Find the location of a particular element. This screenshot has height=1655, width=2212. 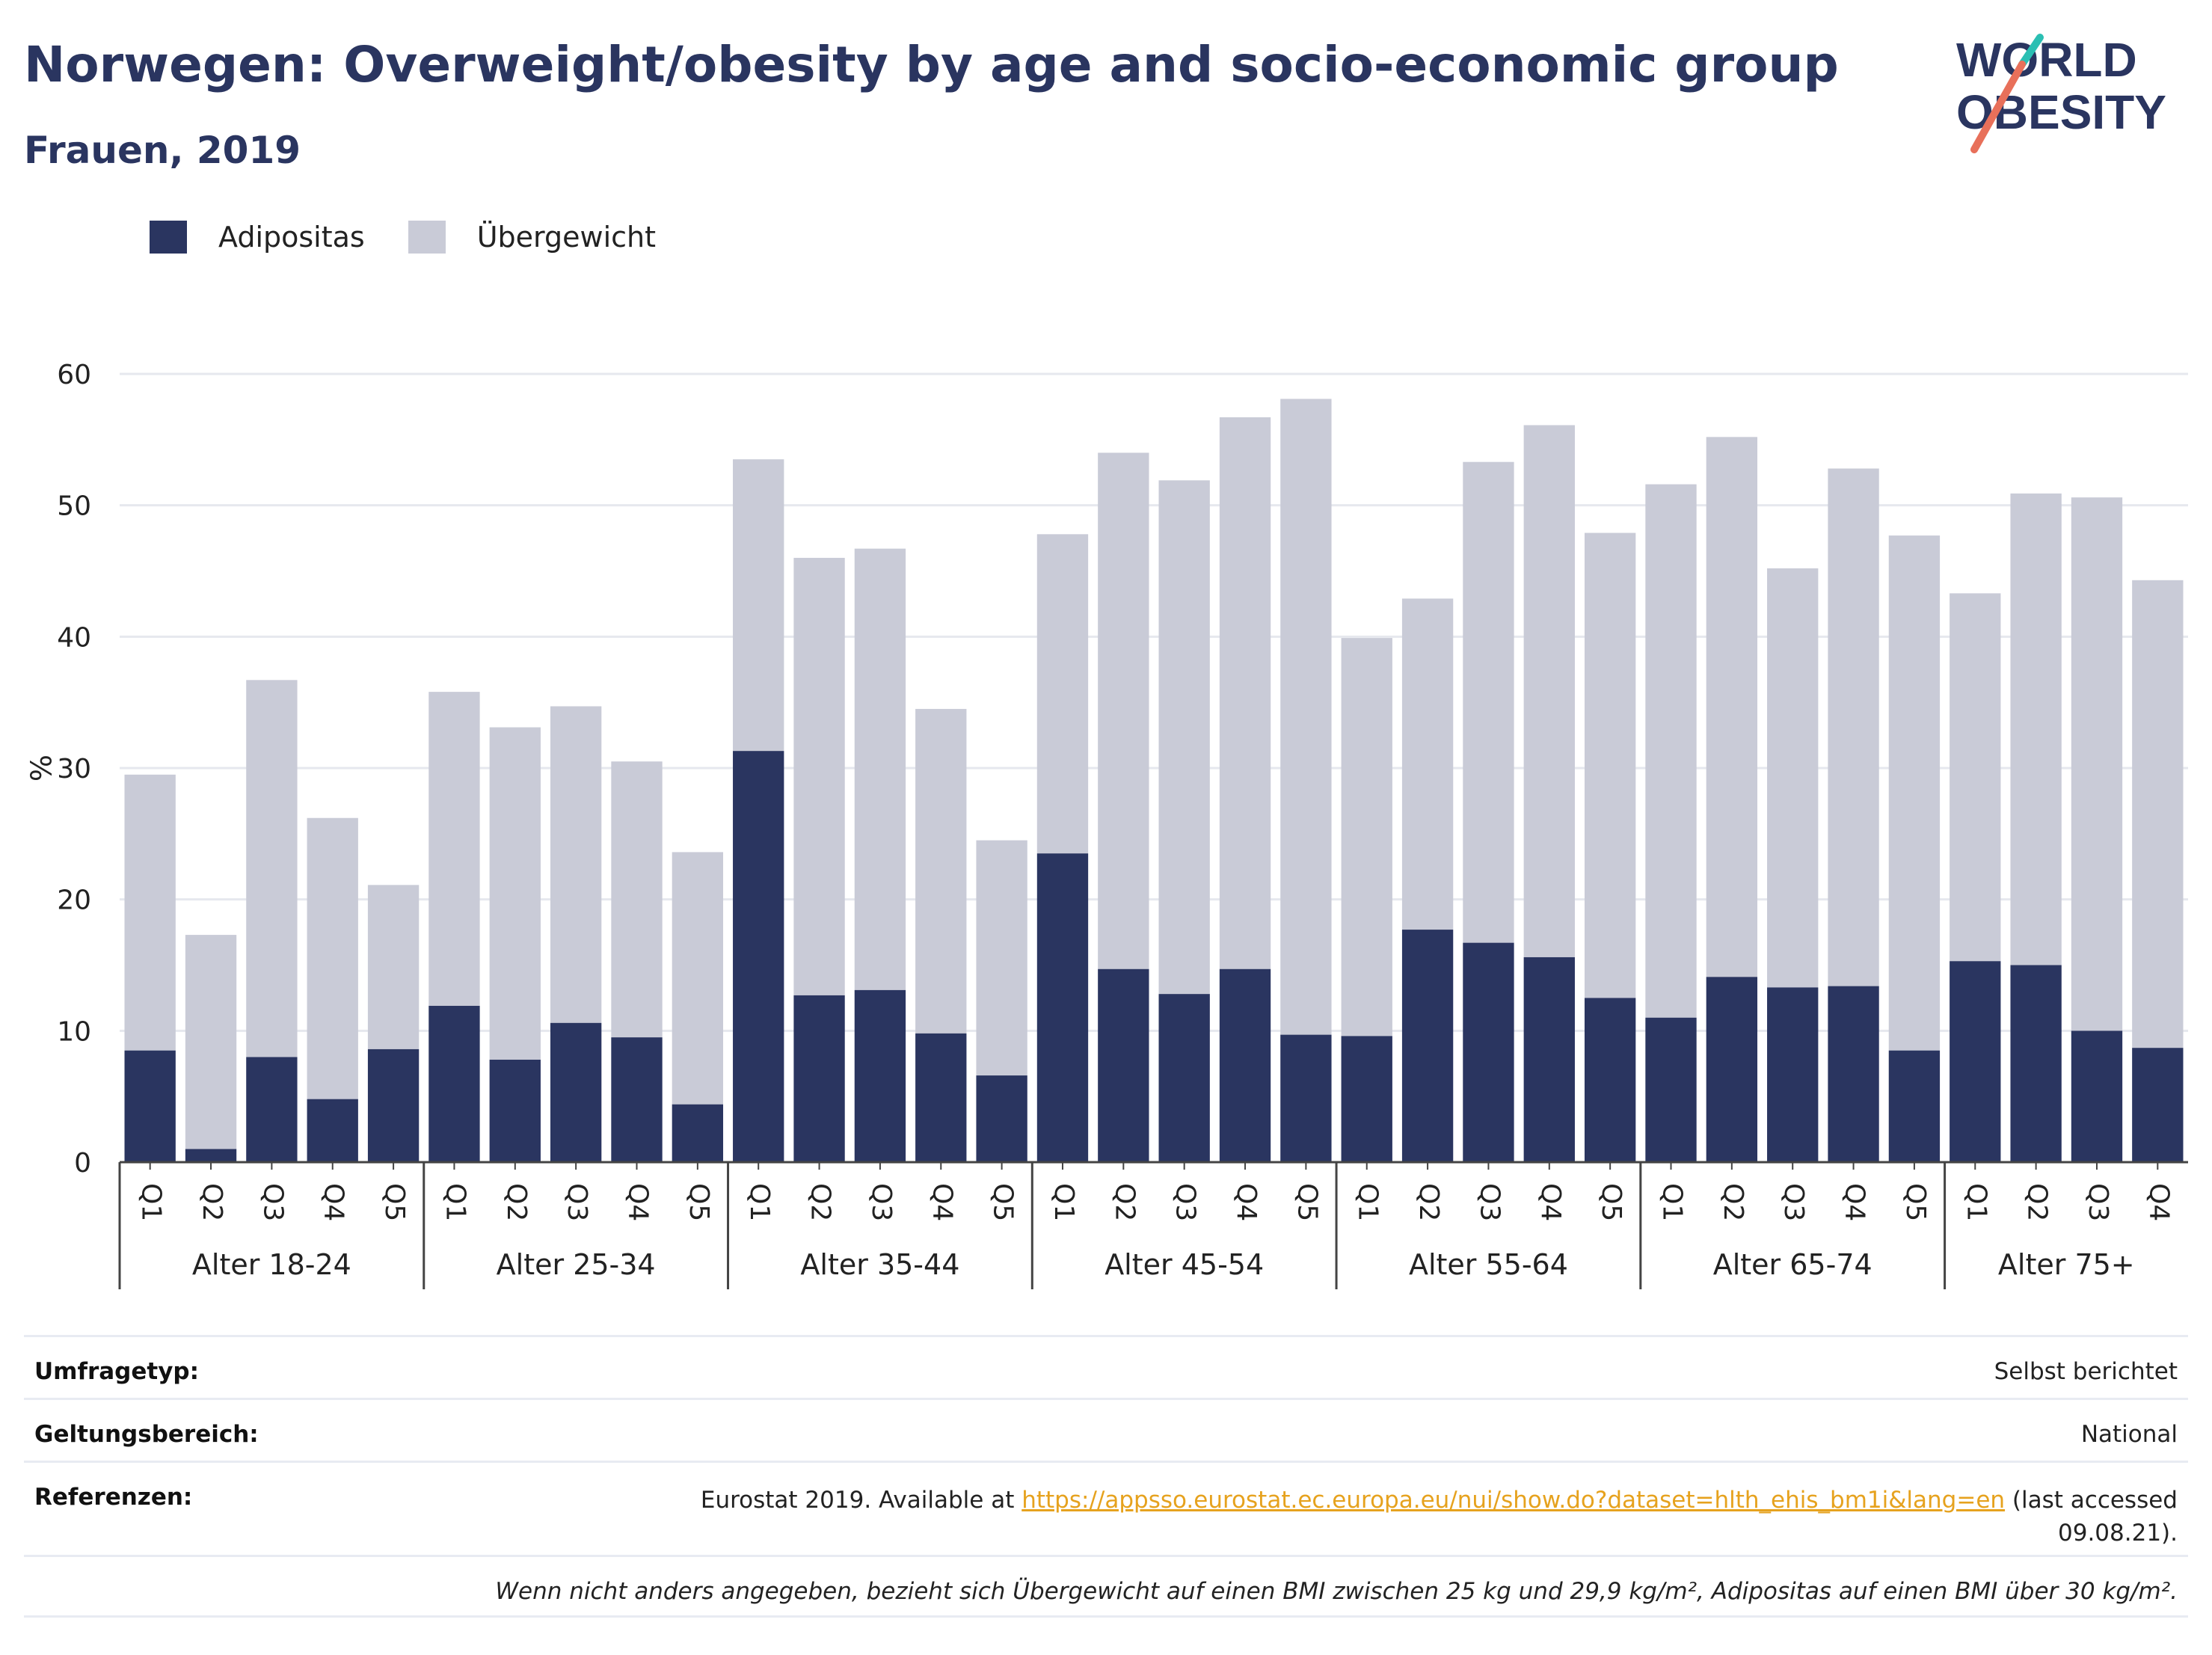

legend-label-uebergewicht: Übergewicht is located at coordinates (566, 237).